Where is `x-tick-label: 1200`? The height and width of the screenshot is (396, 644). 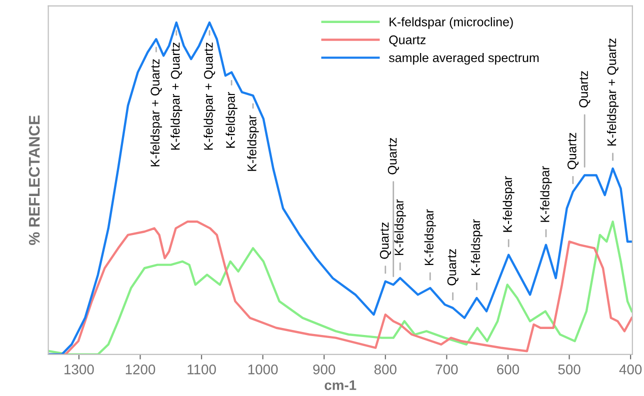 x-tick-label: 1200 is located at coordinates (141, 369).